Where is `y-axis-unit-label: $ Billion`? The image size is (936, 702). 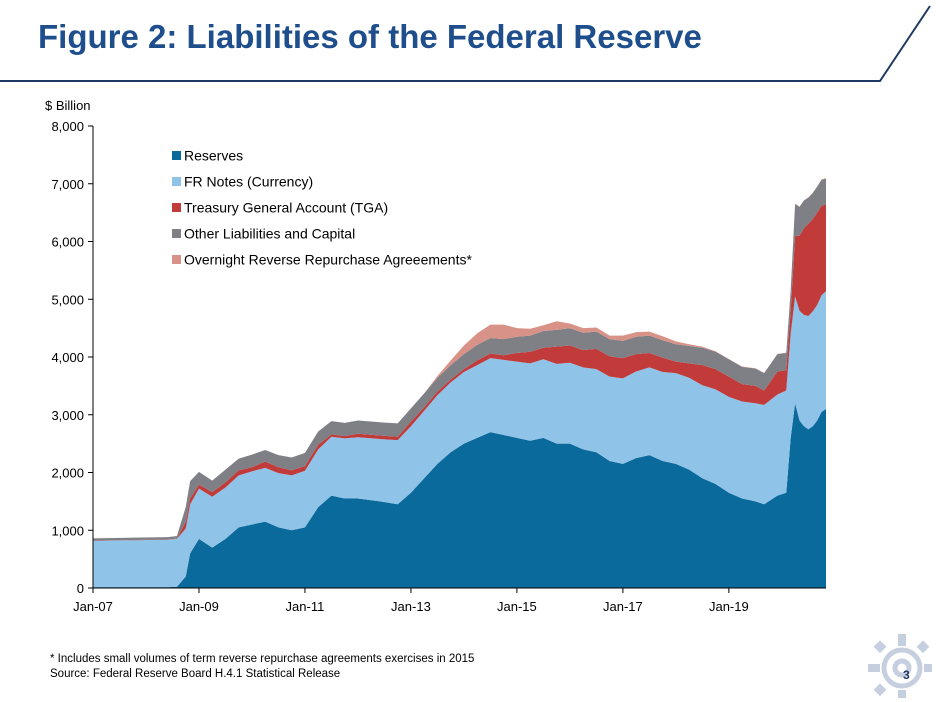
y-axis-unit-label: $ Billion is located at coordinates (68, 105).